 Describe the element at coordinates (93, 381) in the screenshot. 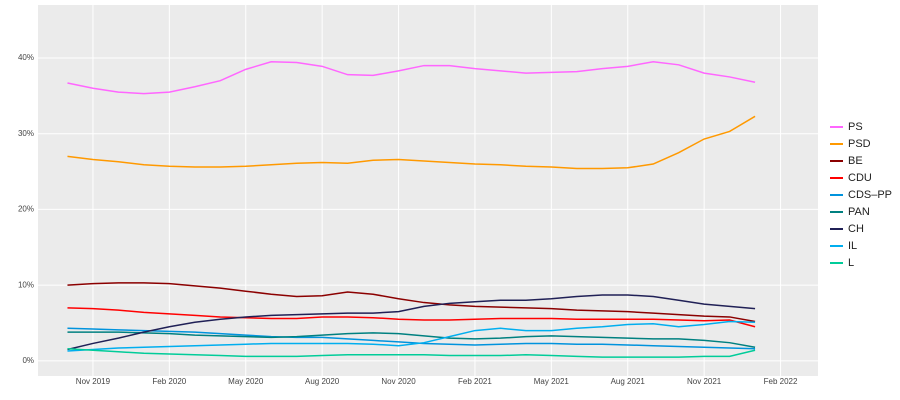

I see `x-tick-label: Nov 2019` at that location.